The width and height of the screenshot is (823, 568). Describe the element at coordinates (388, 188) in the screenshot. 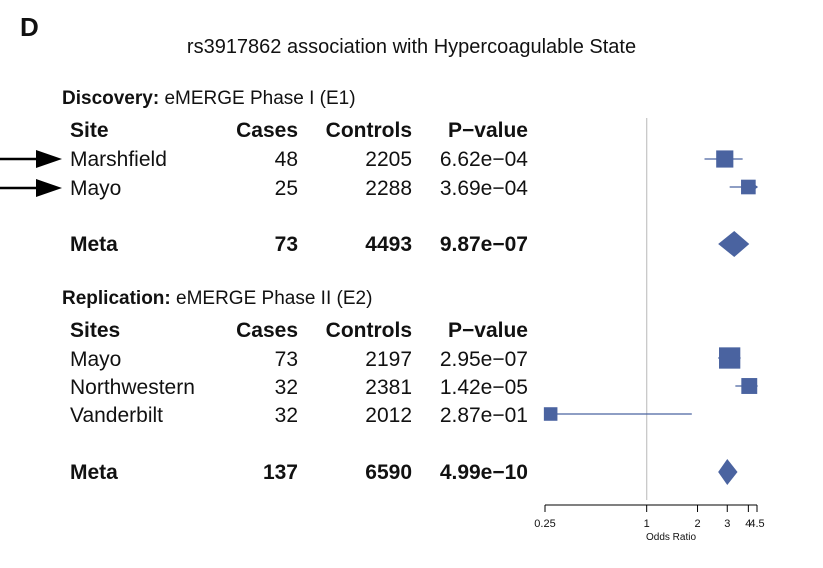

I see `table-row-controls: 2288` at that location.